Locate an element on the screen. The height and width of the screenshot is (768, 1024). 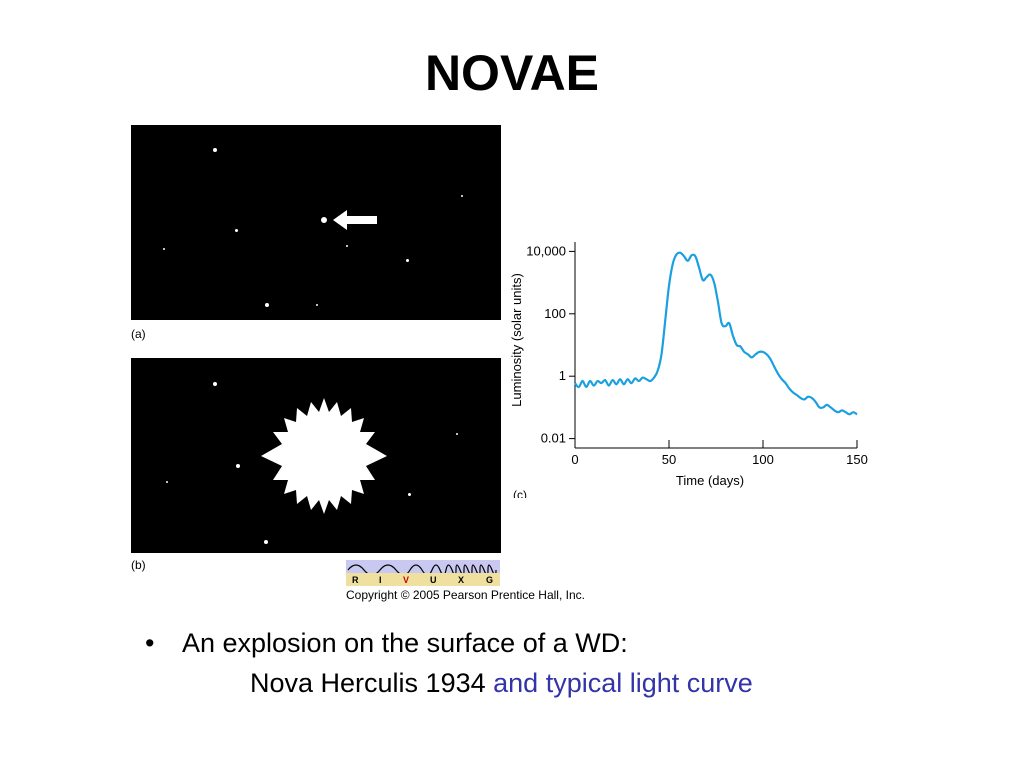
spectrum-letter: R is located at coordinates (355, 580).